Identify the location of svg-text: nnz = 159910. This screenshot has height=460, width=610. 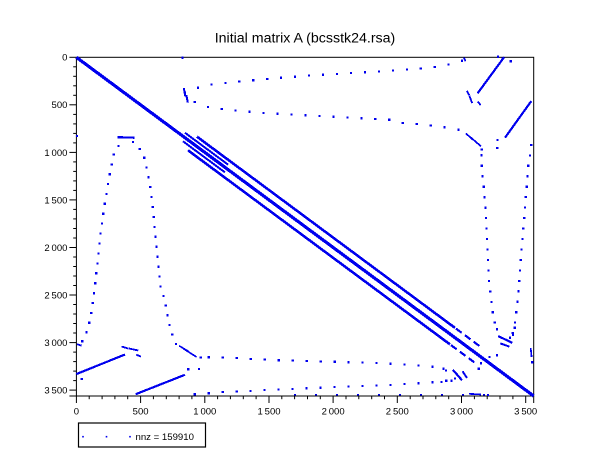
(165, 437).